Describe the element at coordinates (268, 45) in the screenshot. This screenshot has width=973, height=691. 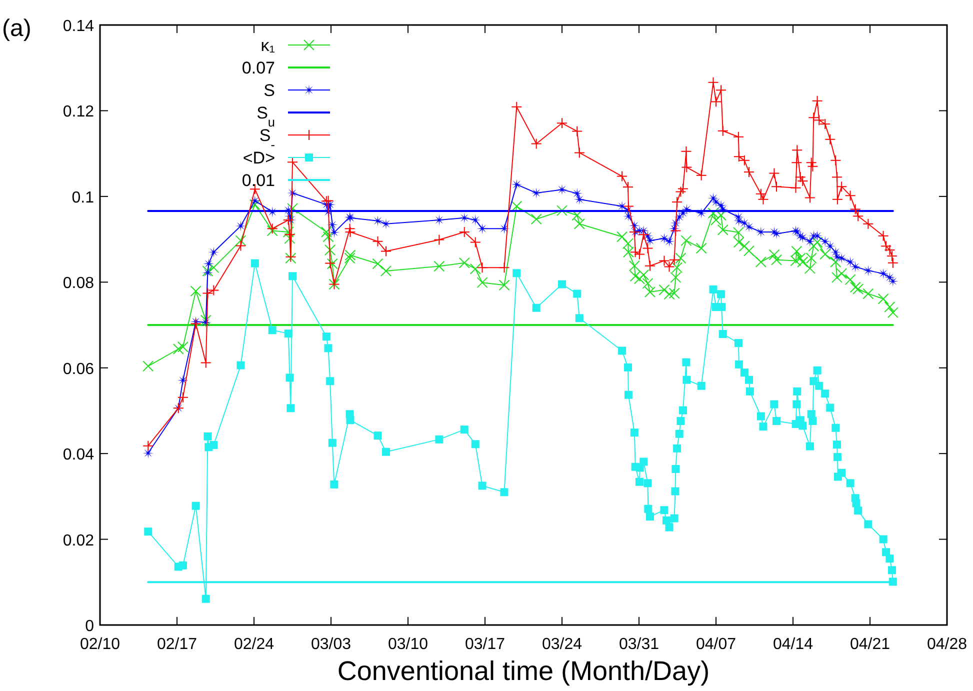
I see `legend-label: κ₁` at that location.